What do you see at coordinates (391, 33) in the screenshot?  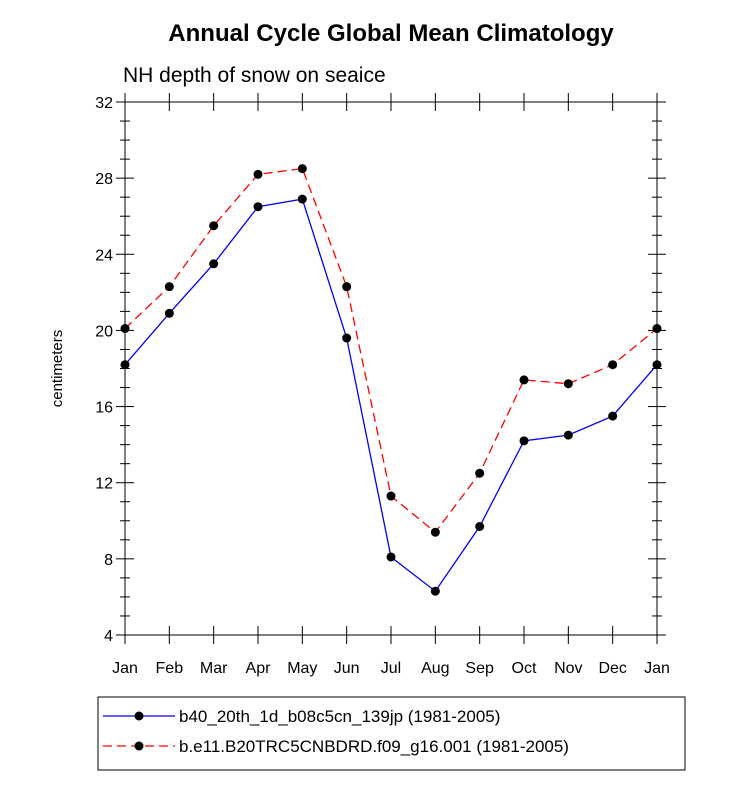 I see `chart-title: Annual Cycle Global Mean Climatology` at bounding box center [391, 33].